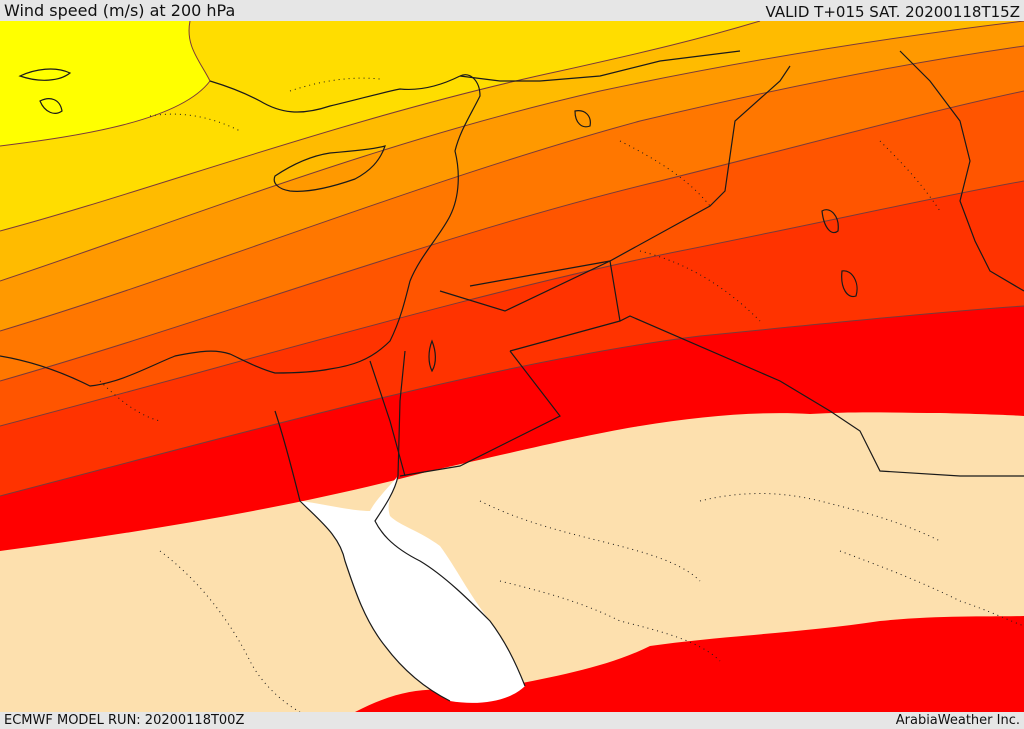 The height and width of the screenshot is (729, 1024). I want to click on cyprus-outline, so click(329, 168).